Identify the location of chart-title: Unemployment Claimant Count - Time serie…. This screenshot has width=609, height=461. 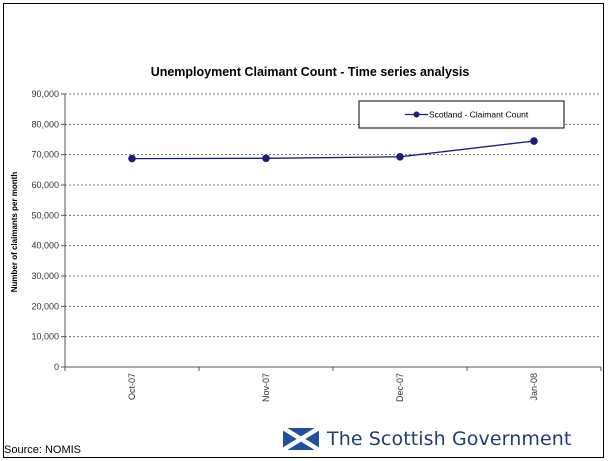
(310, 72).